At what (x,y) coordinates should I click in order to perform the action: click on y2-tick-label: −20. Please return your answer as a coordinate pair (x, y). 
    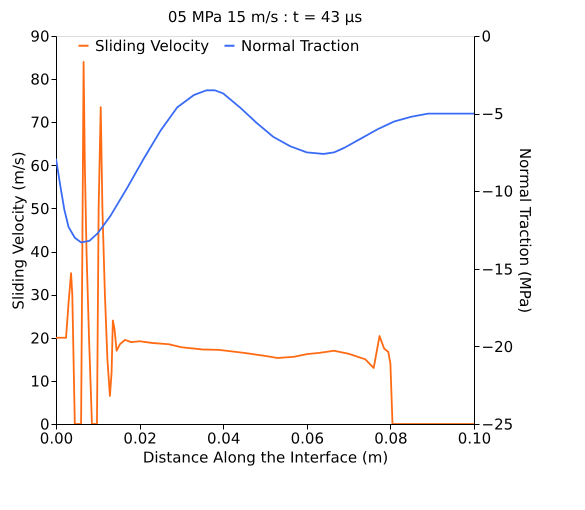
    Looking at the image, I should click on (498, 347).